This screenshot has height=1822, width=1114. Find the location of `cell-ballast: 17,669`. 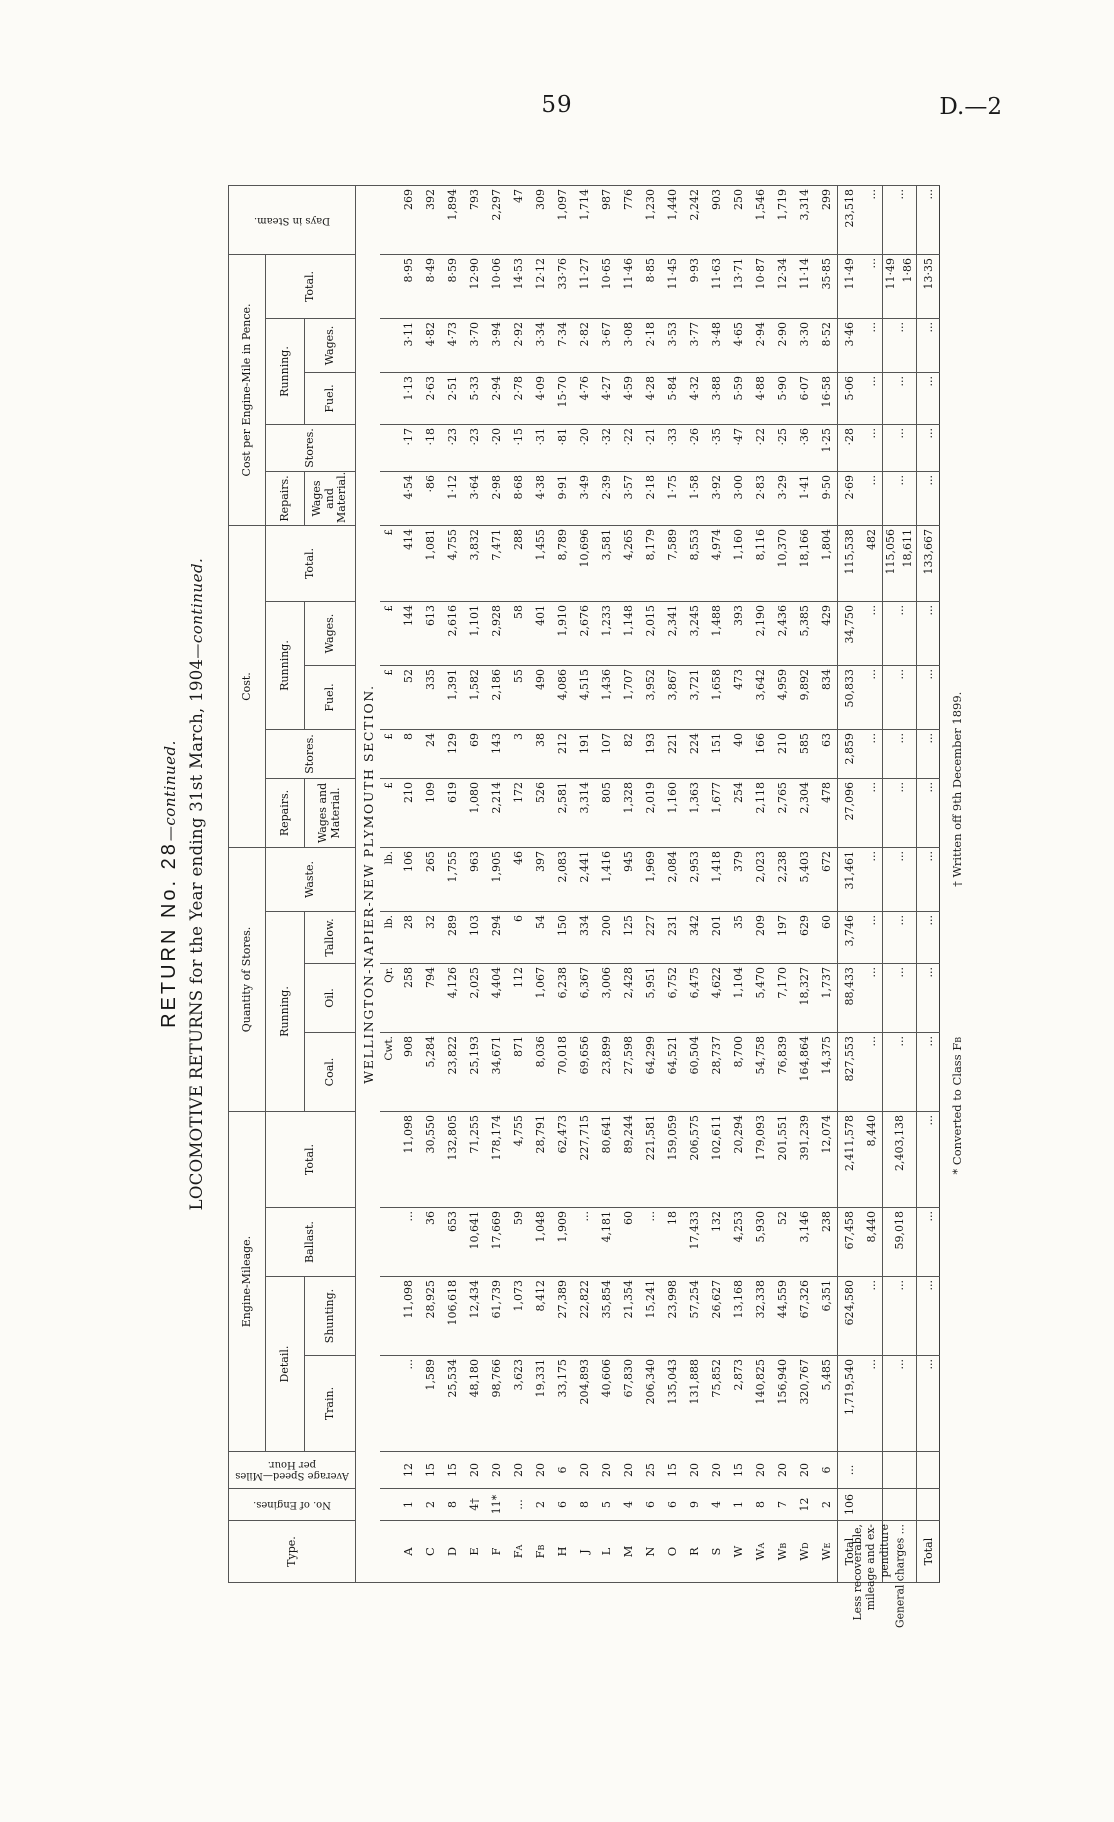

cell-ballast: 17,669 is located at coordinates (496, 1242).